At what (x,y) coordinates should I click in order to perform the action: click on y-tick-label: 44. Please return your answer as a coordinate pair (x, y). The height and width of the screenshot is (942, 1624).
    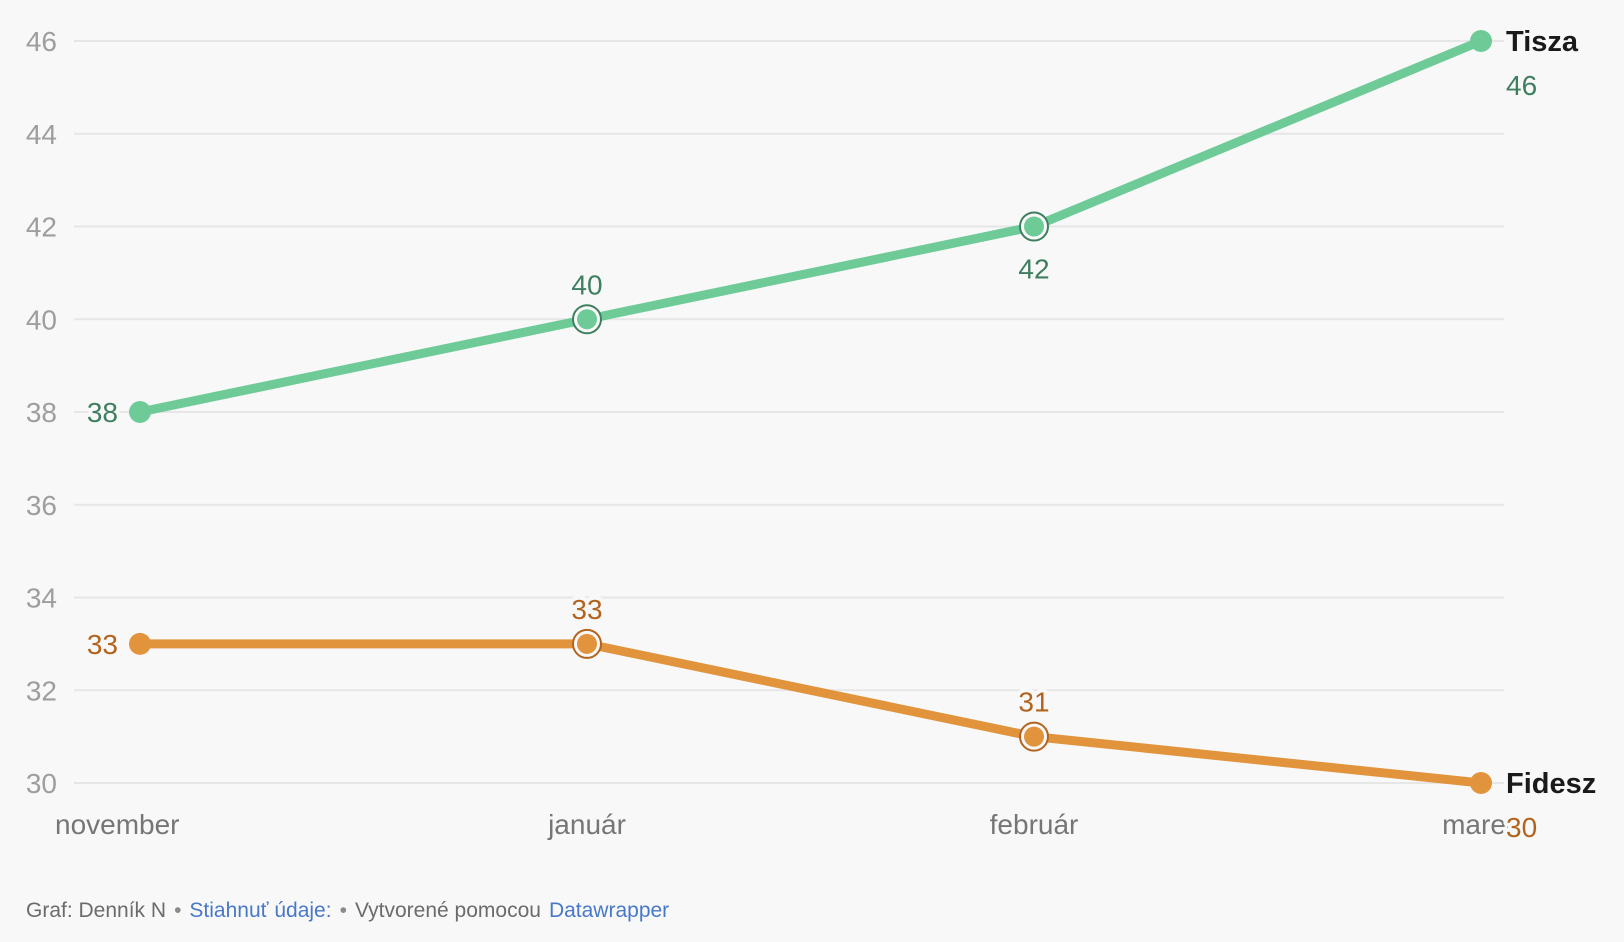
    Looking at the image, I should click on (41, 134).